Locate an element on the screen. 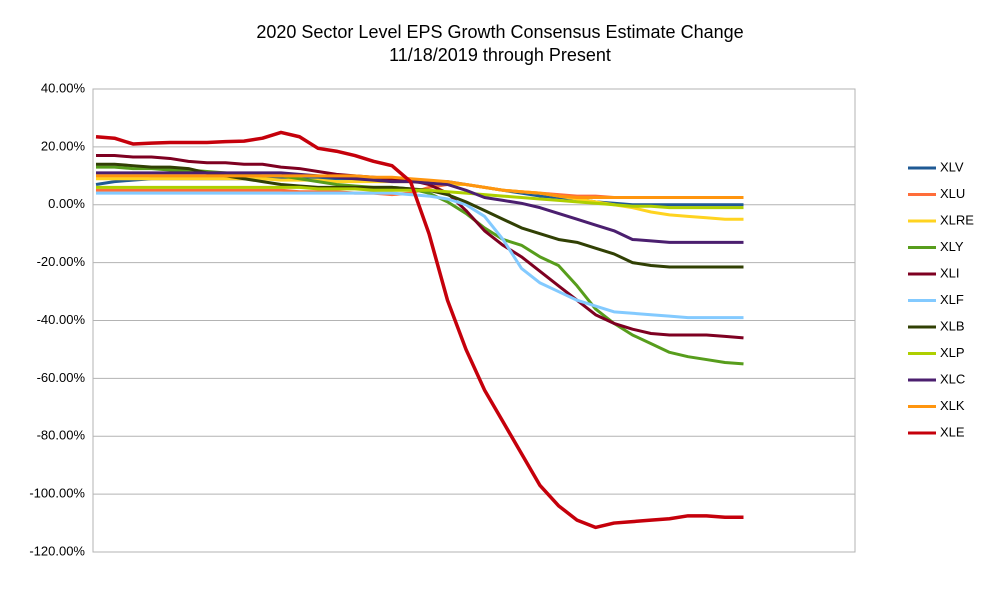 The width and height of the screenshot is (996, 598). y-tick-label: -120.00% is located at coordinates (57, 550).